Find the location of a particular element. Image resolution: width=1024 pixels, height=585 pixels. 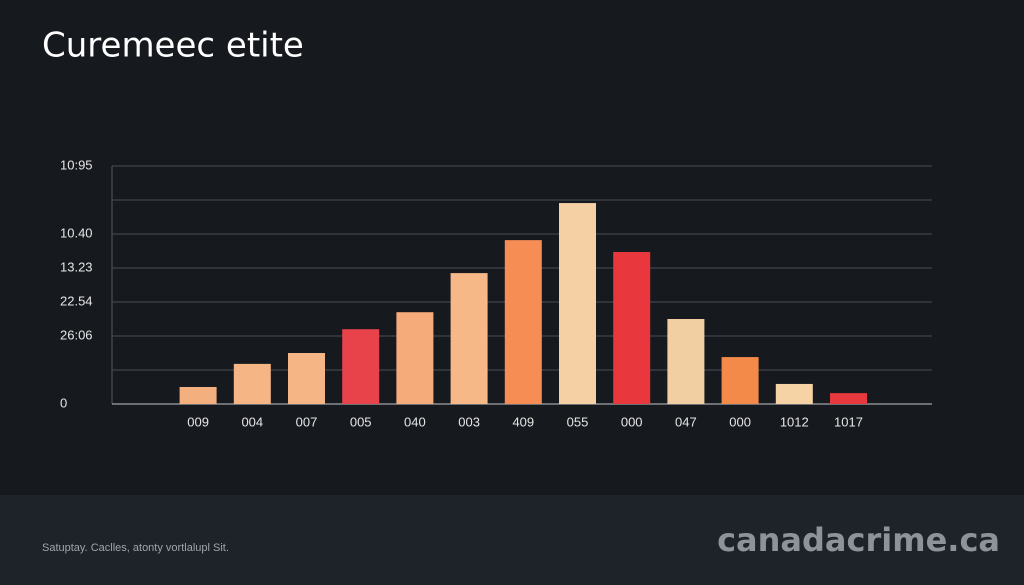

y-tick-label: 0 is located at coordinates (63, 402).